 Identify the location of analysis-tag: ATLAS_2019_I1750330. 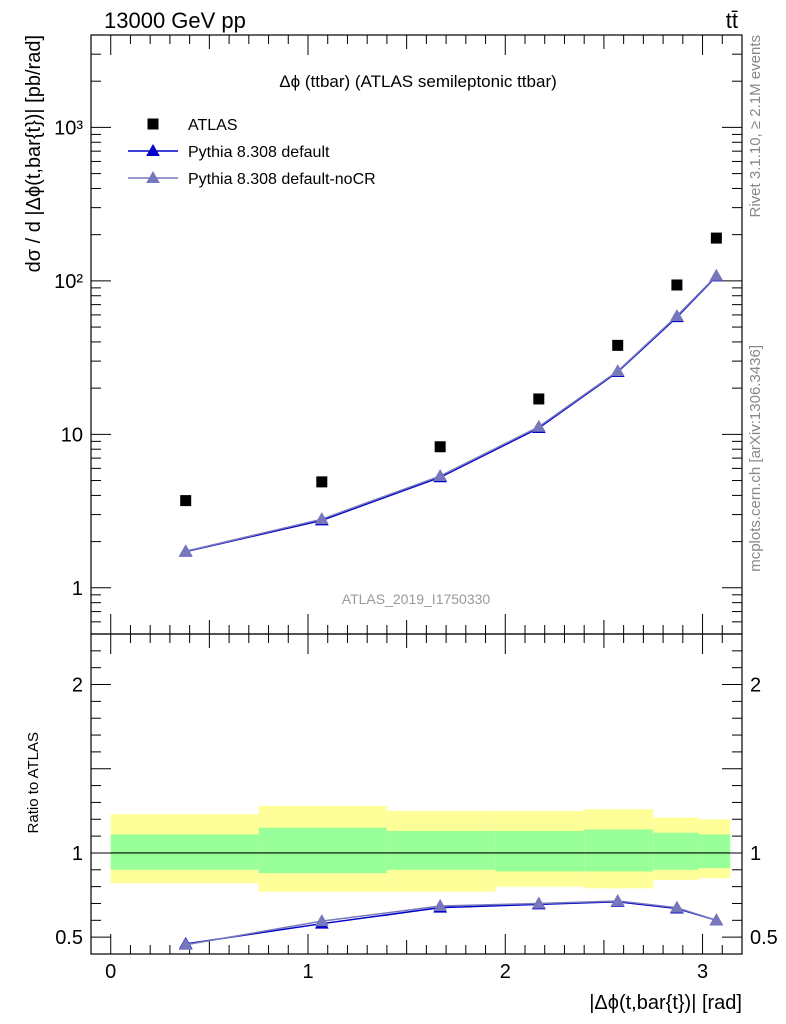
(416, 599).